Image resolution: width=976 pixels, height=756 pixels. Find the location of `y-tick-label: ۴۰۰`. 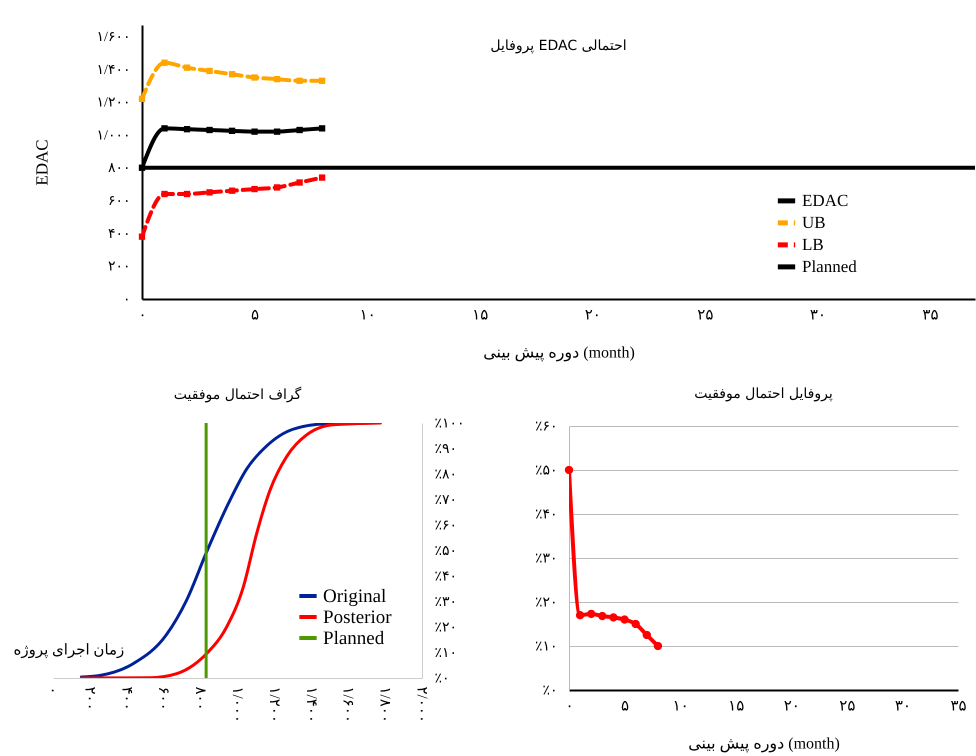

y-tick-label: ۴۰۰ is located at coordinates (119, 234).